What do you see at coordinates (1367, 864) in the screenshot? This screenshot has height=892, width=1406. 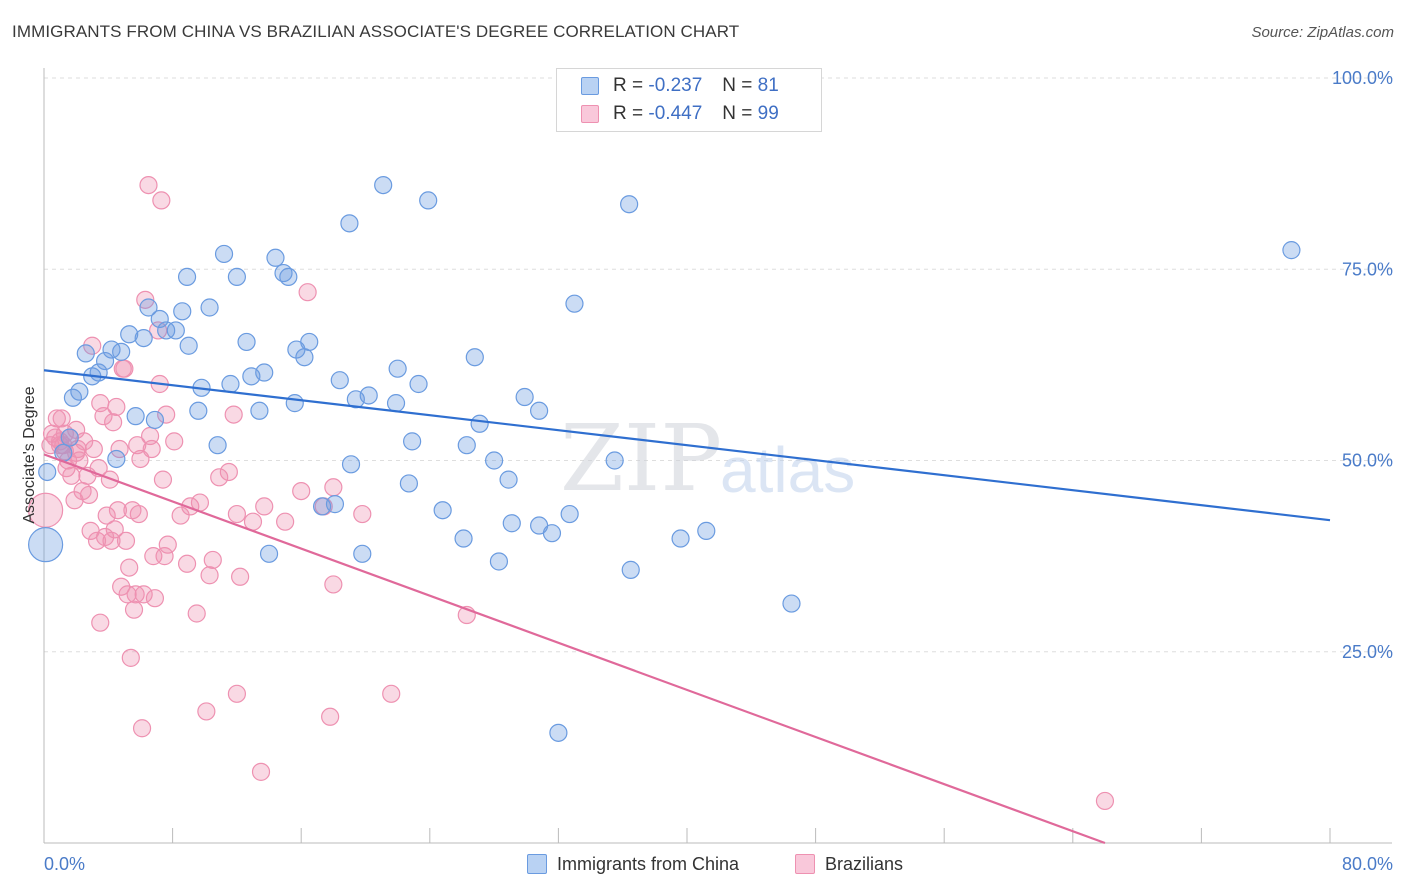 I see `x-tick-label: 80.0%` at bounding box center [1367, 864].